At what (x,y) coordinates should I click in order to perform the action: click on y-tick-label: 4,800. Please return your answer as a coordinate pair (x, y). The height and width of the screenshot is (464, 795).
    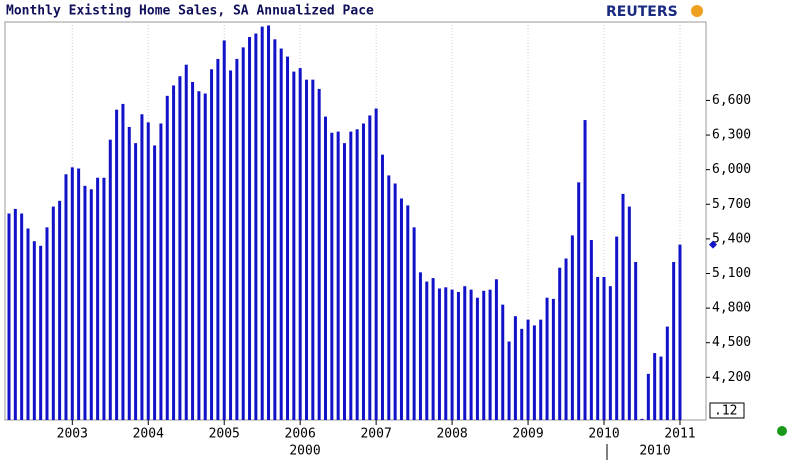
    Looking at the image, I should click on (731, 308).